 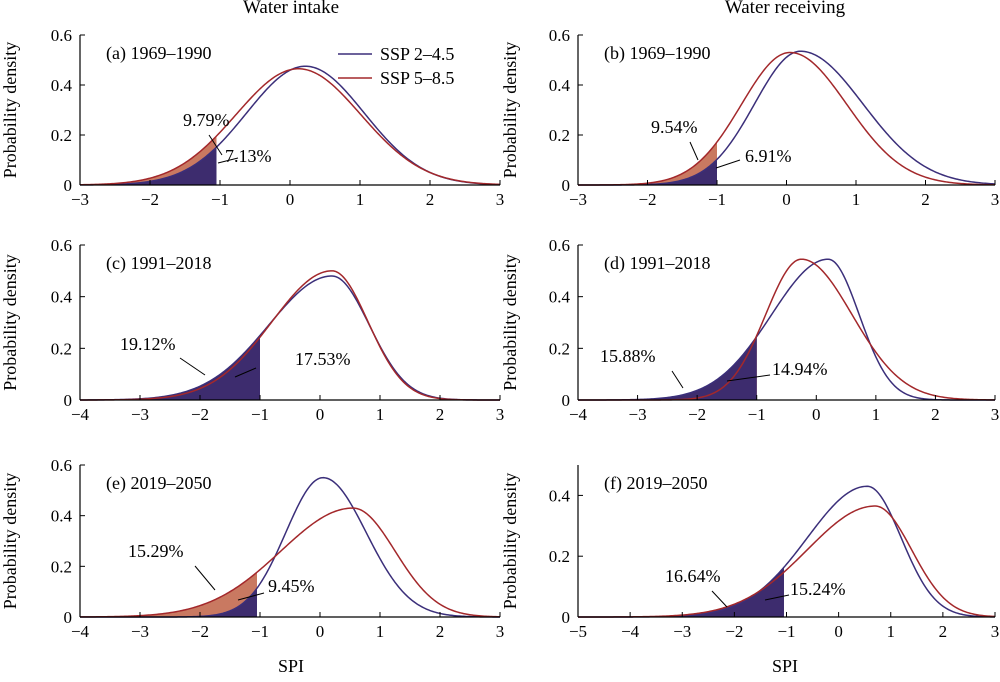 What do you see at coordinates (396, 66) in the screenshot?
I see `legend: SSP 2–4.5 SSP 5–8.5` at bounding box center [396, 66].